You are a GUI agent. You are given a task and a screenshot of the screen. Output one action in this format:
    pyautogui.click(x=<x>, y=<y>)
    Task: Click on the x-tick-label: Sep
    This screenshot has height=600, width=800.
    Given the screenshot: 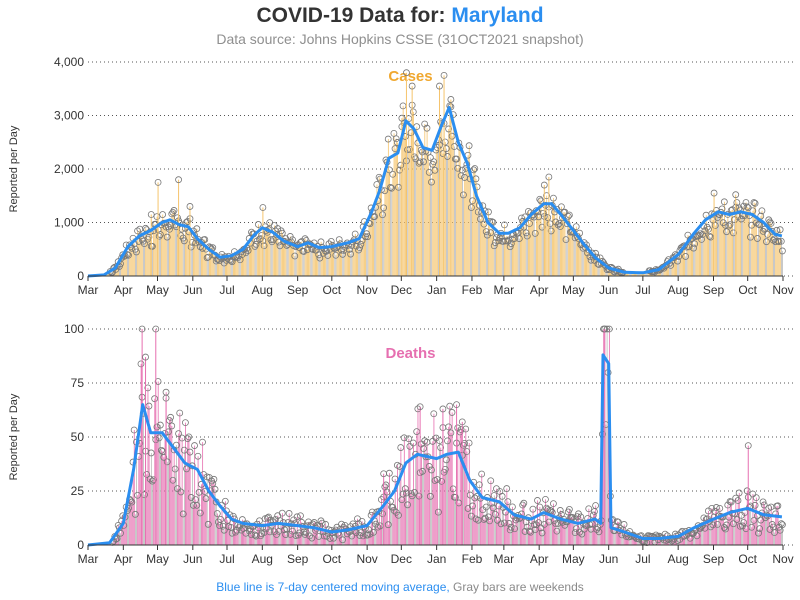 What is the action you would take?
    pyautogui.click(x=298, y=290)
    